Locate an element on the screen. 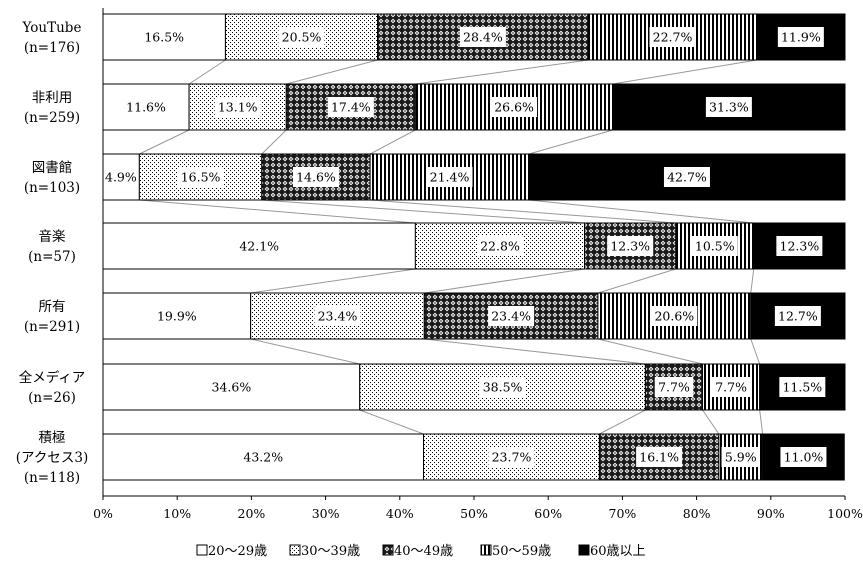 This screenshot has width=863, height=565. data-label: 20.6% is located at coordinates (674, 316).